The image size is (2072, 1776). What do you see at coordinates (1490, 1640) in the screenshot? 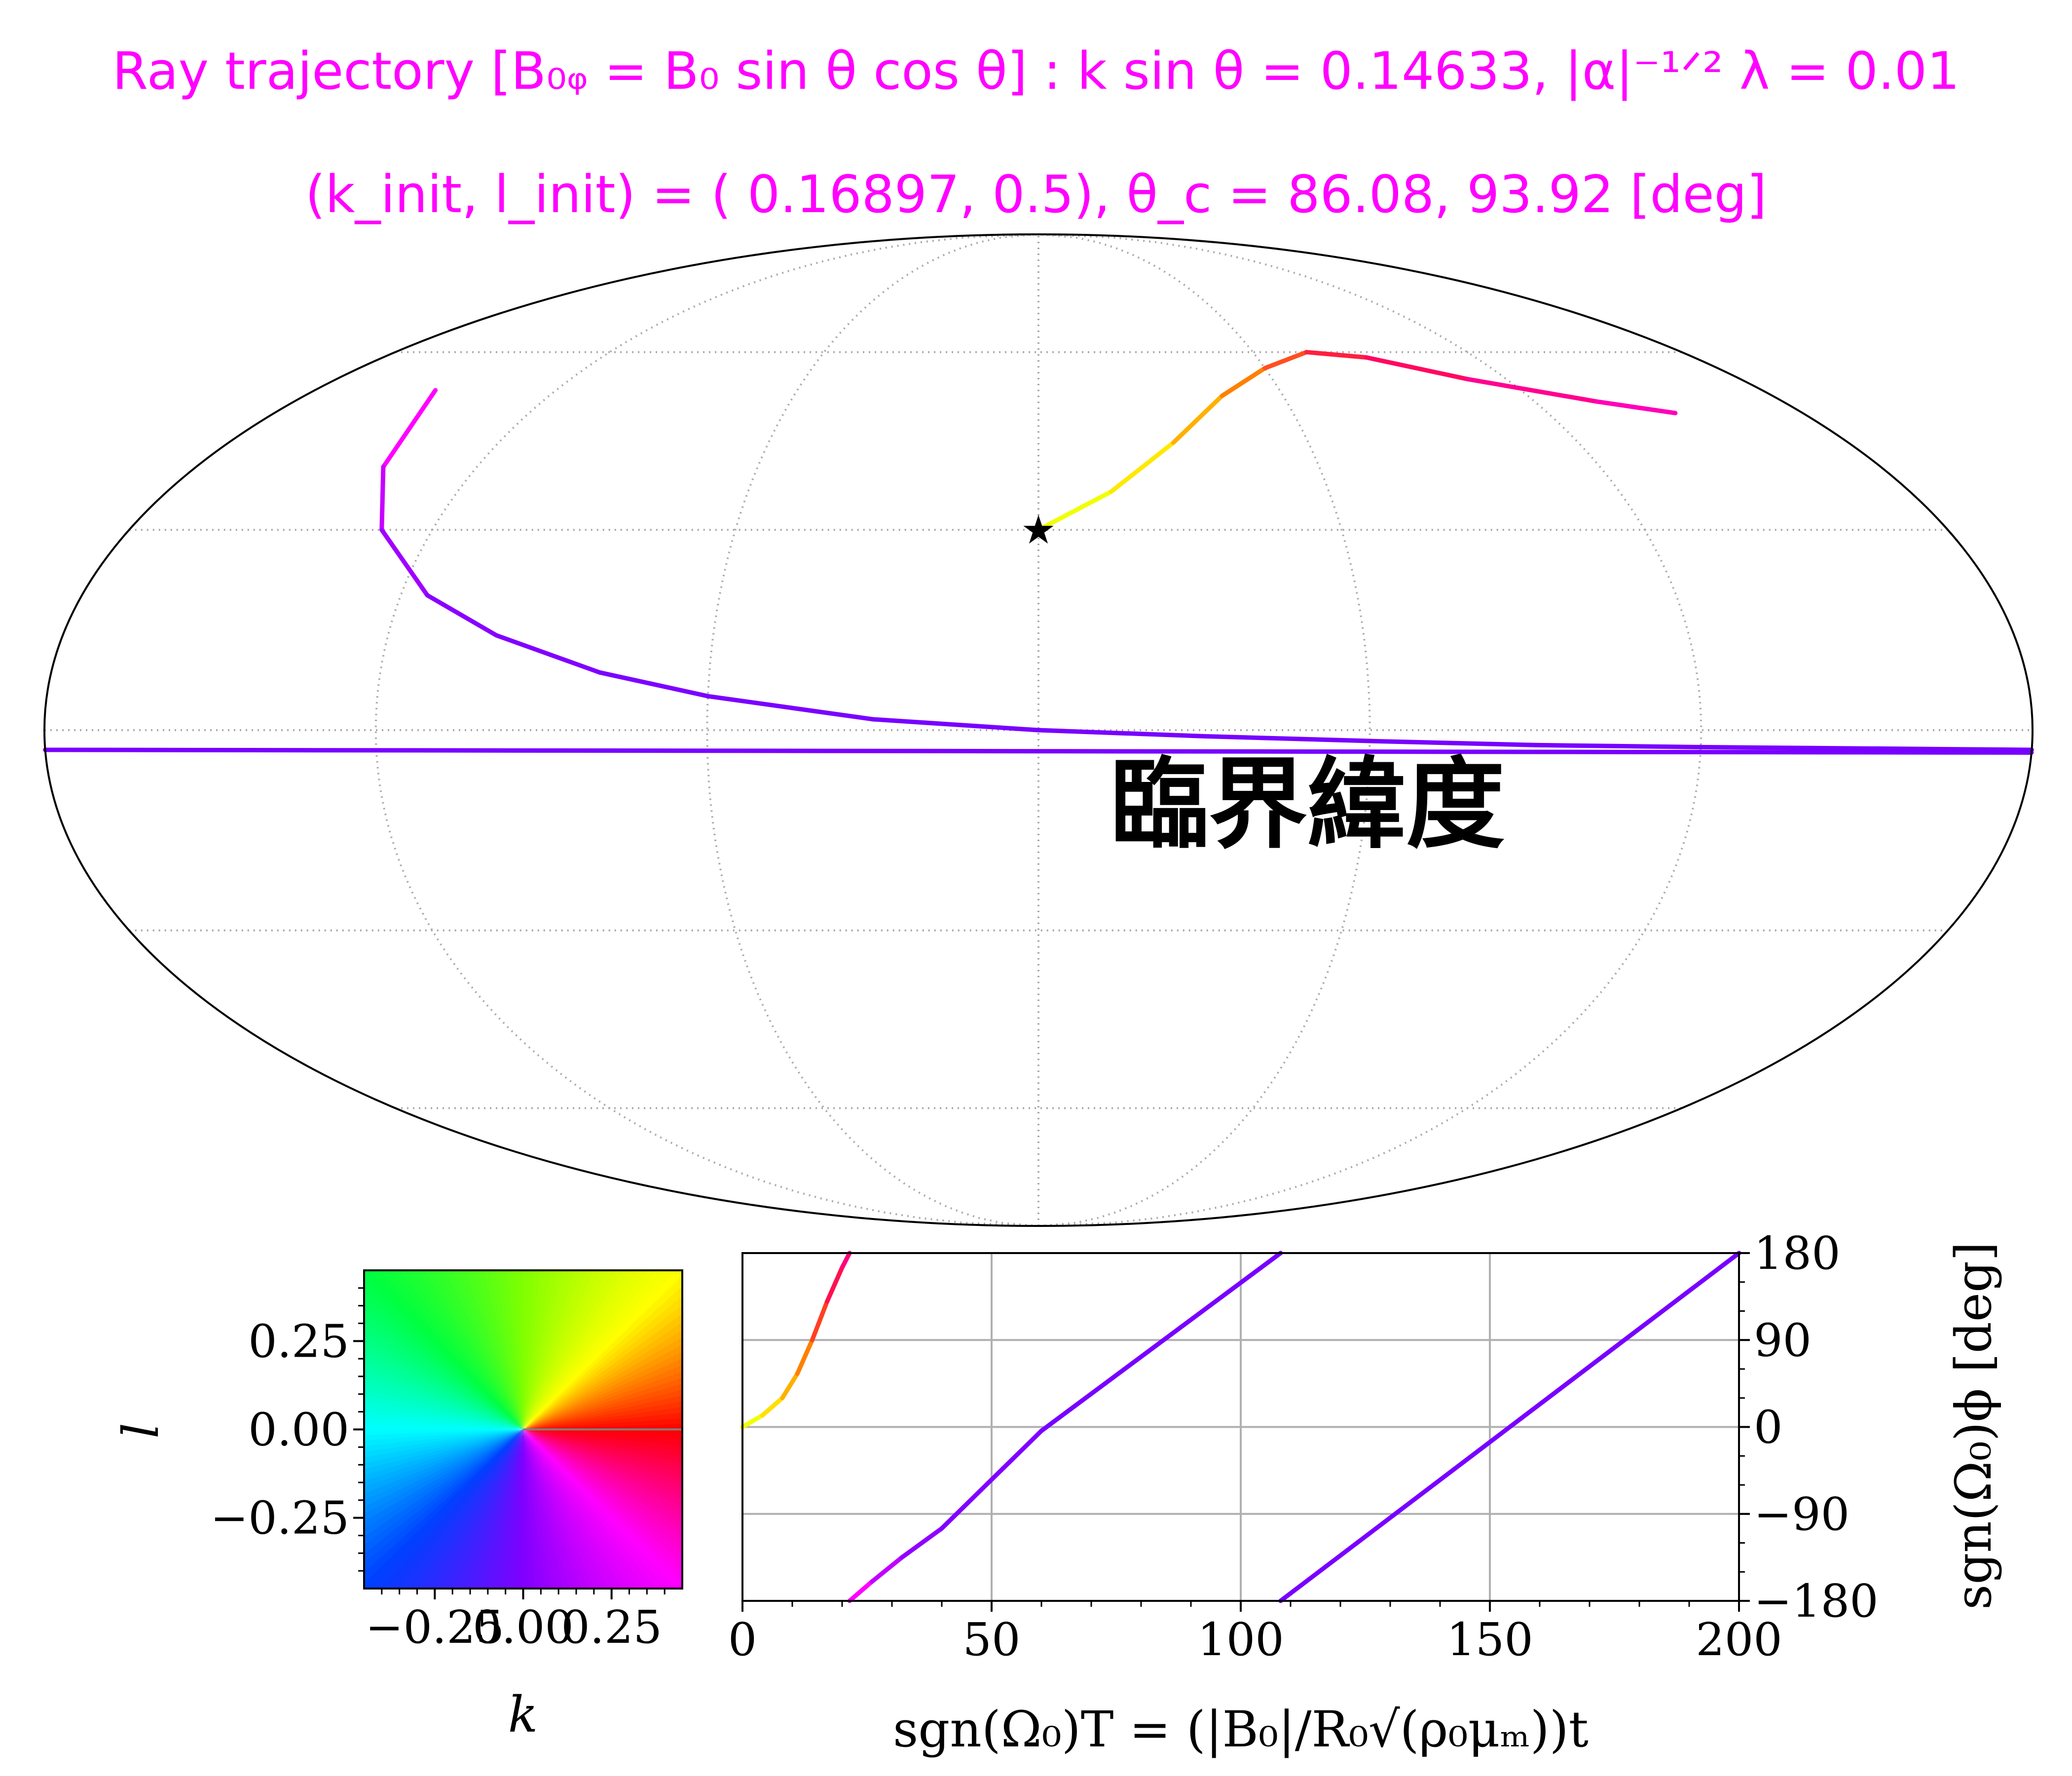
I see `x-tick-label: 150` at bounding box center [1490, 1640].